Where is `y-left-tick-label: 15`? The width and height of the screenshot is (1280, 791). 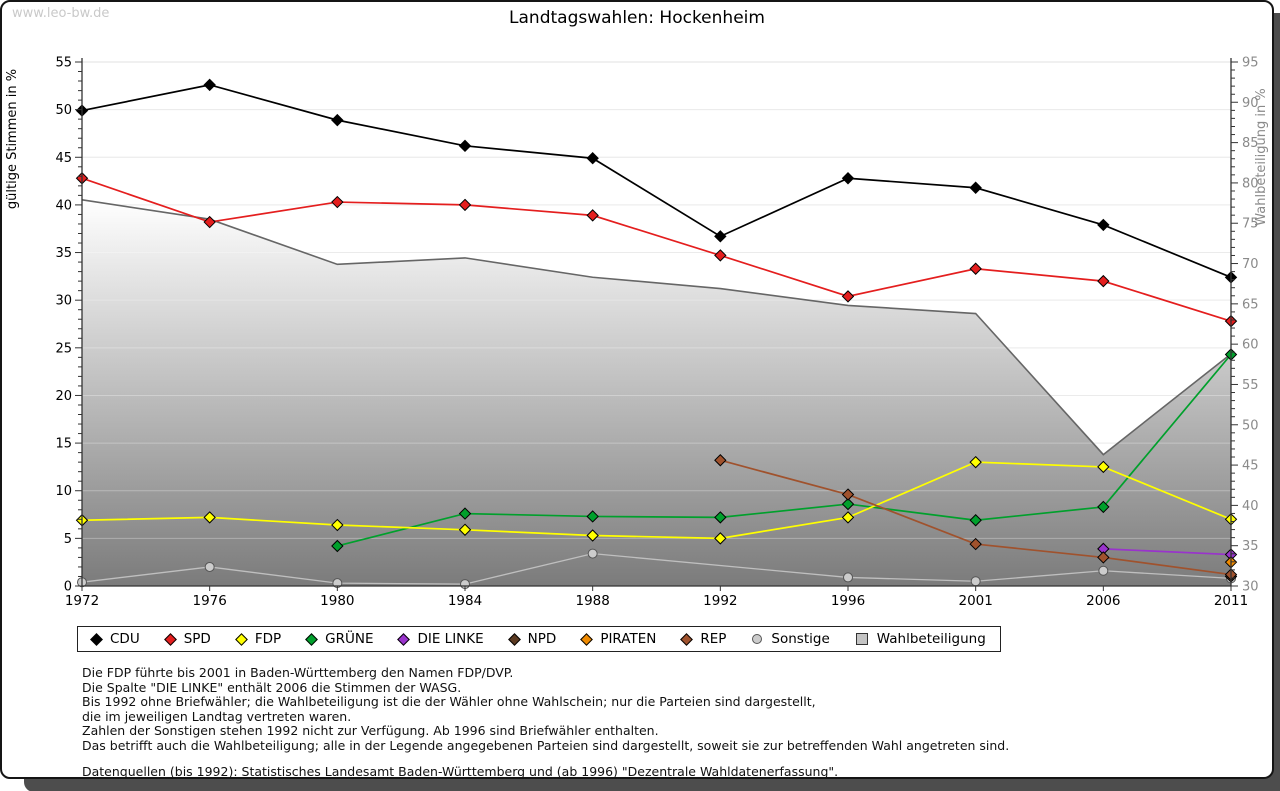
y-left-tick-label: 15 is located at coordinates (63, 444).